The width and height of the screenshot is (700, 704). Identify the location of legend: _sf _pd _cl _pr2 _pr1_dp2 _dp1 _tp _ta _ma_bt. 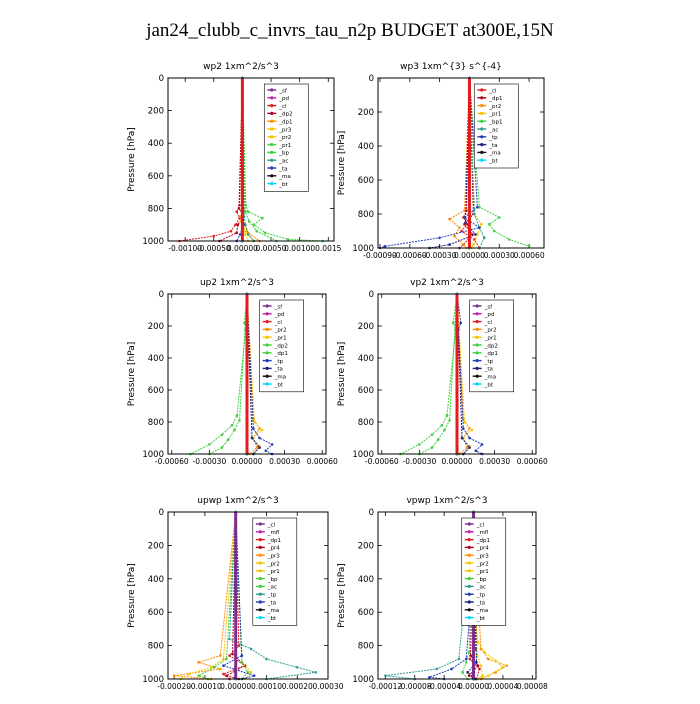
(281, 346).